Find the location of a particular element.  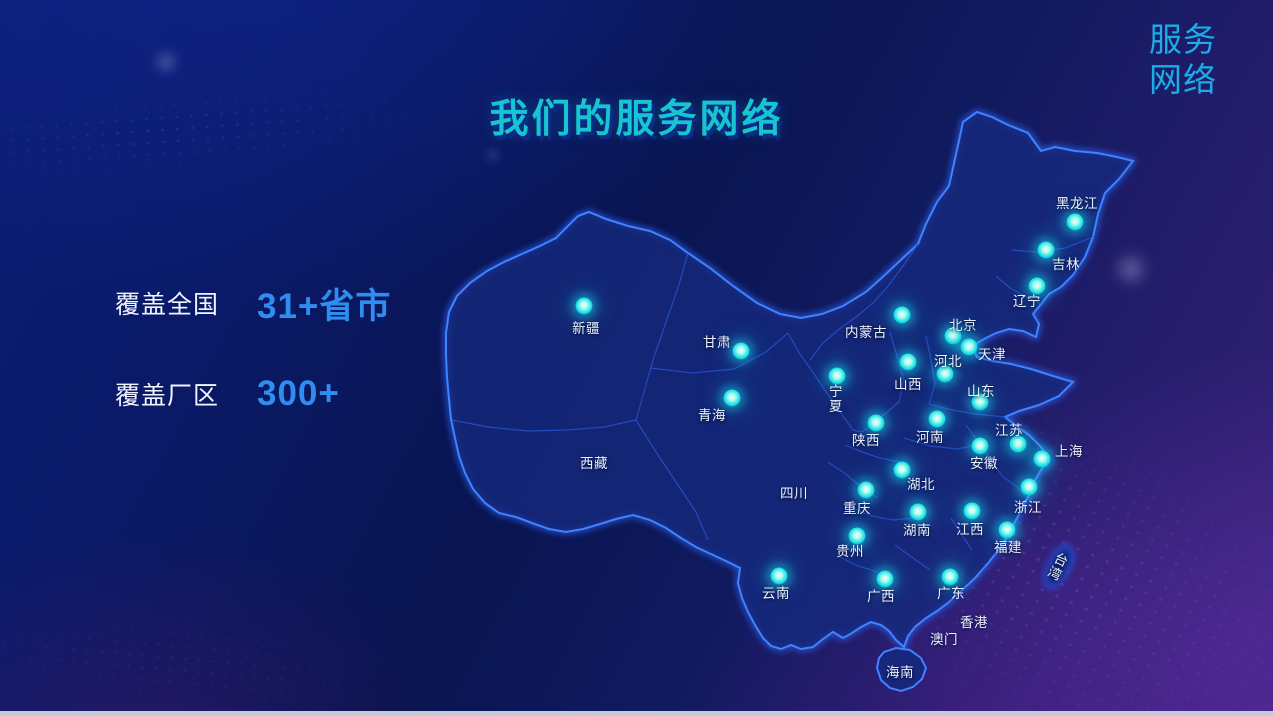

city-dot-广西 is located at coordinates (885, 579).